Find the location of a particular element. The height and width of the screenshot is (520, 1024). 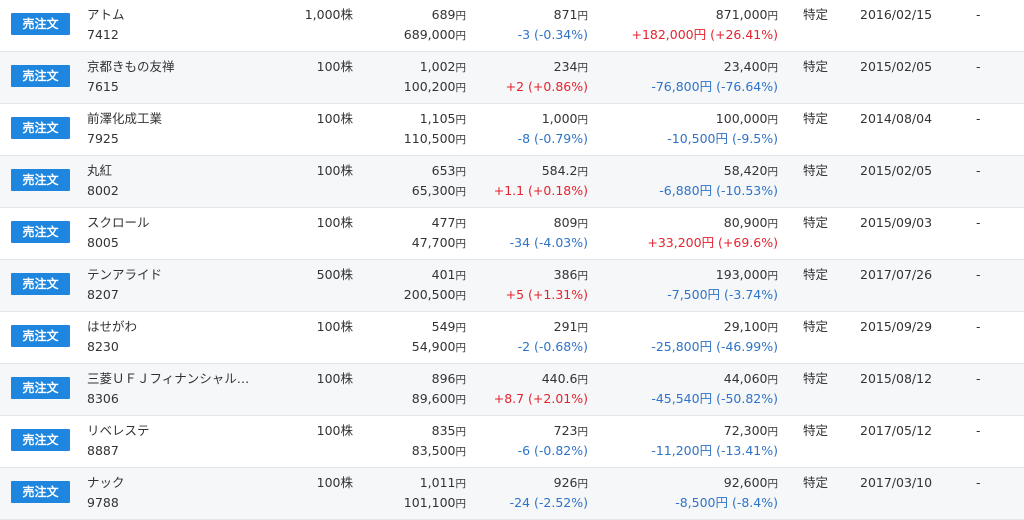

stock-code: 8005 is located at coordinates (103, 242).